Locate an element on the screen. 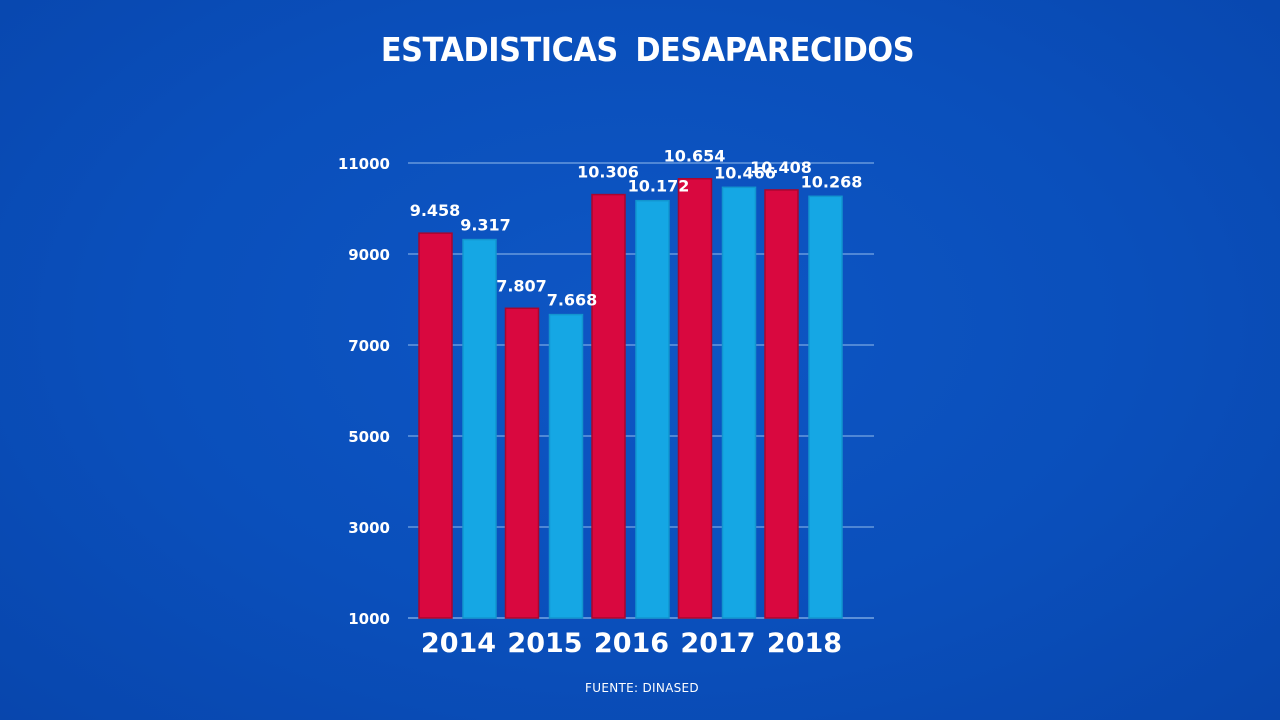 This screenshot has width=1280, height=720. x-tick-label: 2017 is located at coordinates (717, 643).